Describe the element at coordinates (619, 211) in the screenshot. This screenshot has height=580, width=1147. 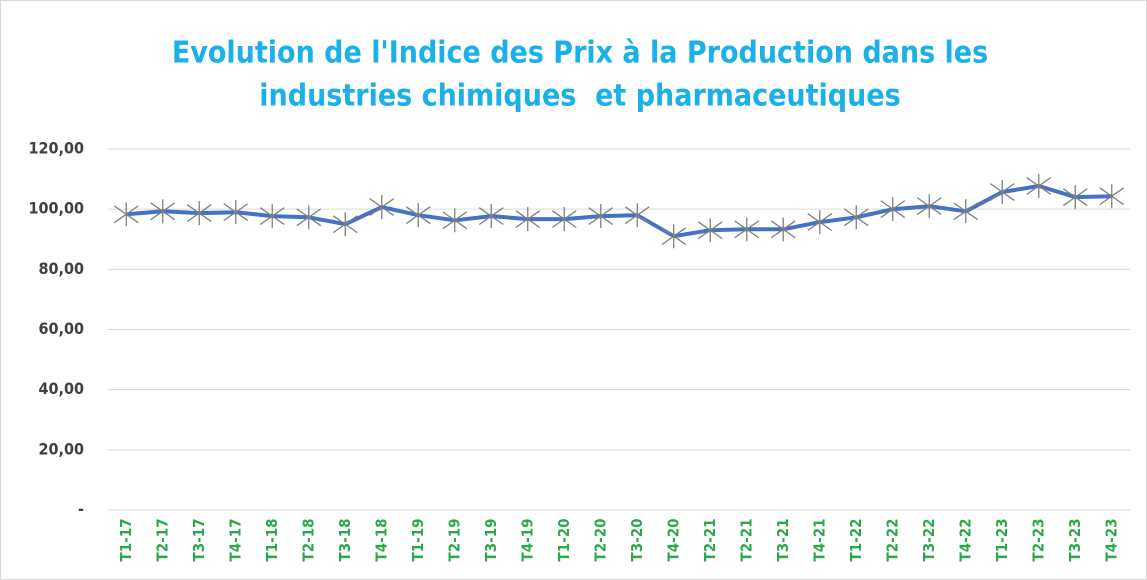
I see `data-line` at that location.